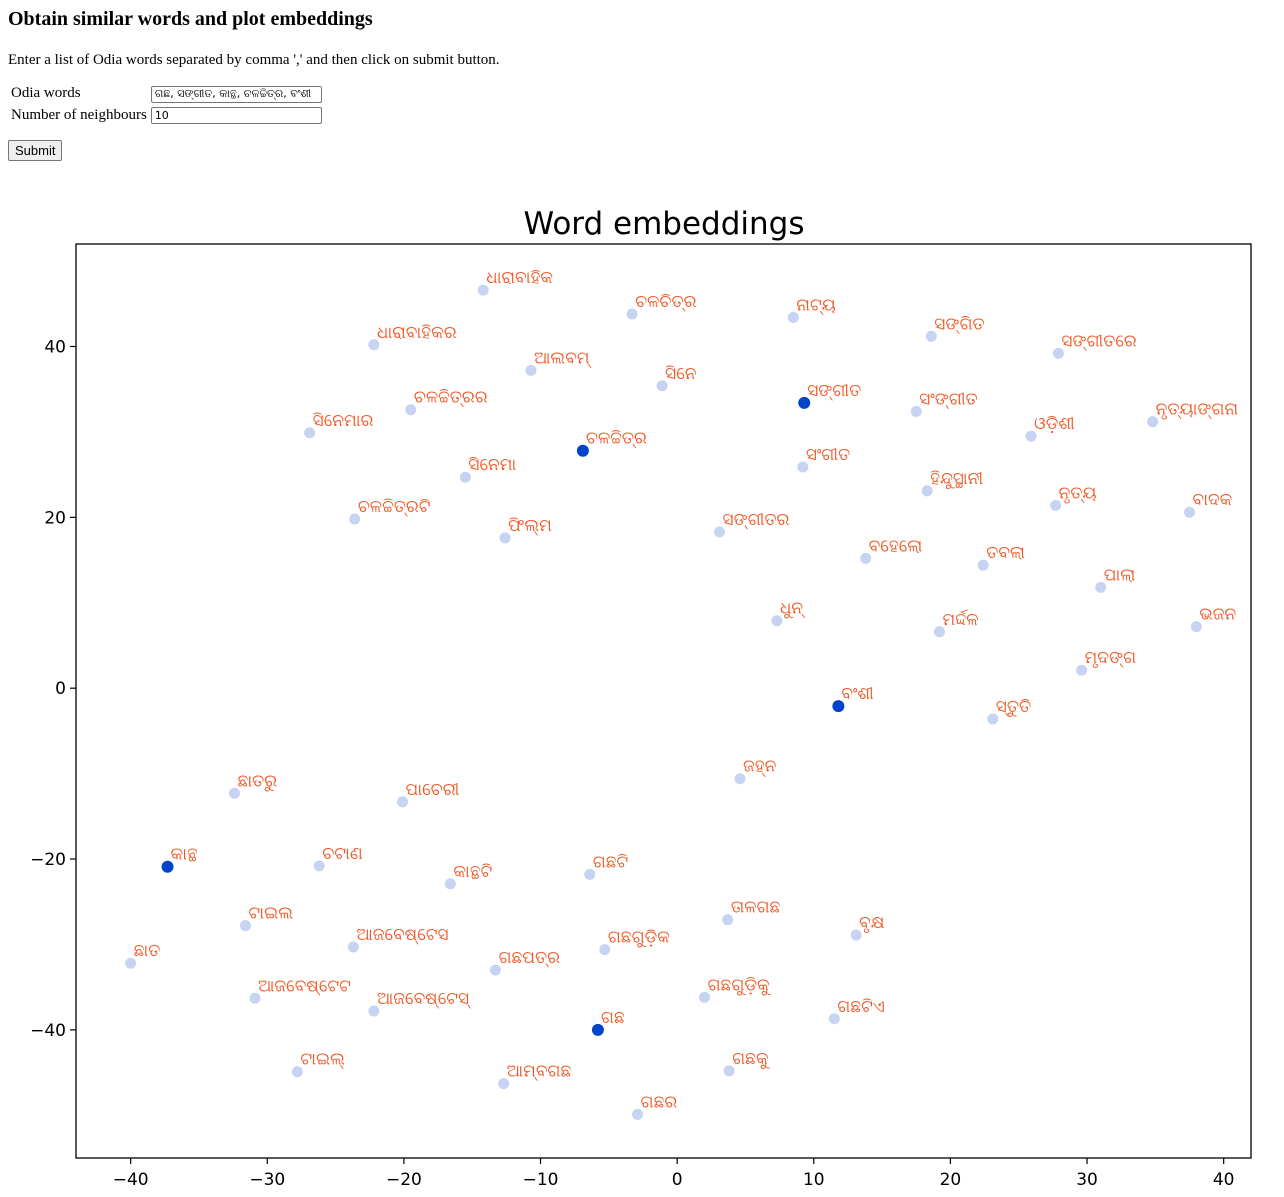 This screenshot has height=1197, width=1284. Describe the element at coordinates (131, 1180) in the screenshot. I see `x-tick-label: −40` at that location.